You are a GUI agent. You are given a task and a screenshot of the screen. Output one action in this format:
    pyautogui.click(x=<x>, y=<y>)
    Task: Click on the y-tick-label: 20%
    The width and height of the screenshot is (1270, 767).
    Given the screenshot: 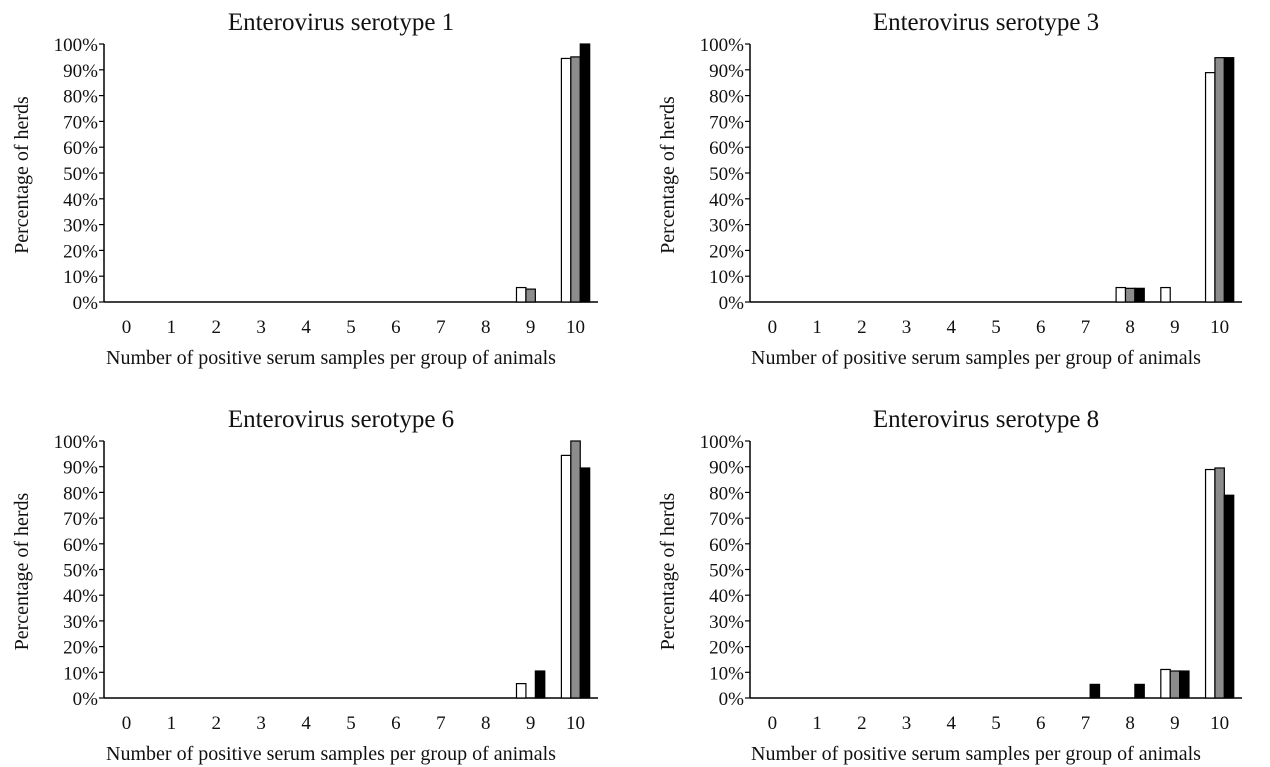 What is the action you would take?
    pyautogui.click(x=80, y=251)
    